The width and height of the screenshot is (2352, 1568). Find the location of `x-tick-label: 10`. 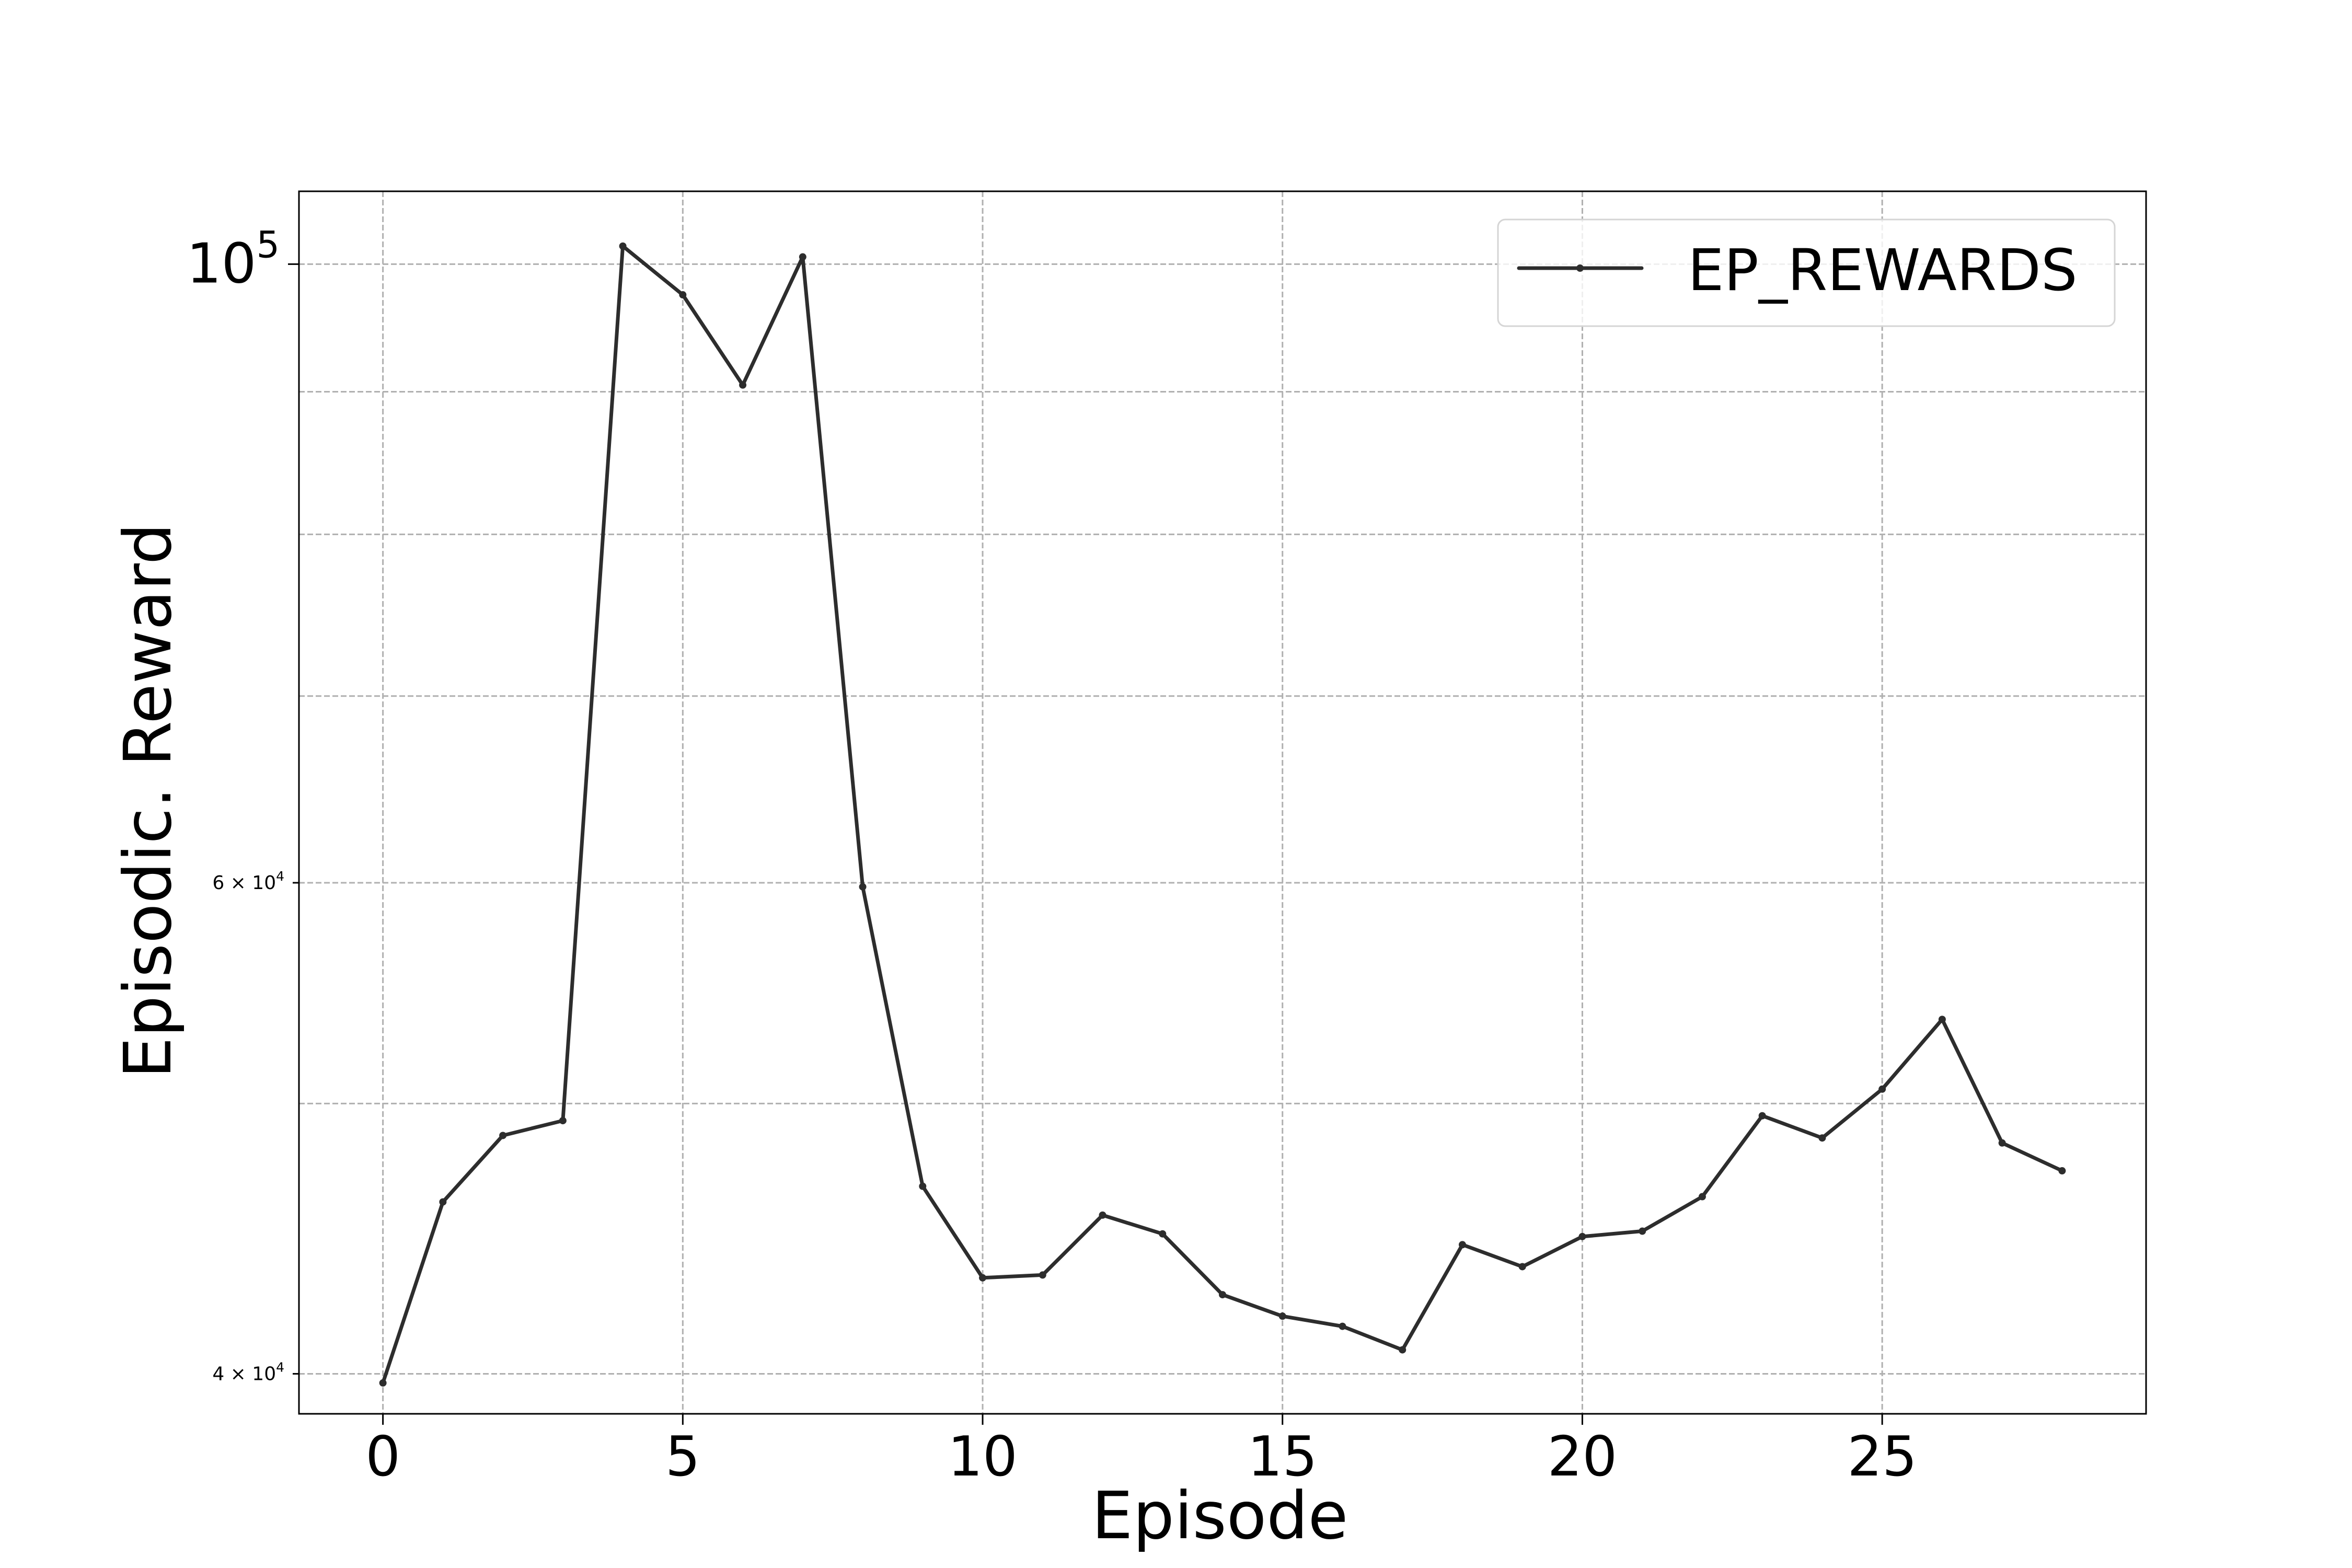

x-tick-label: 10 is located at coordinates (983, 1457).